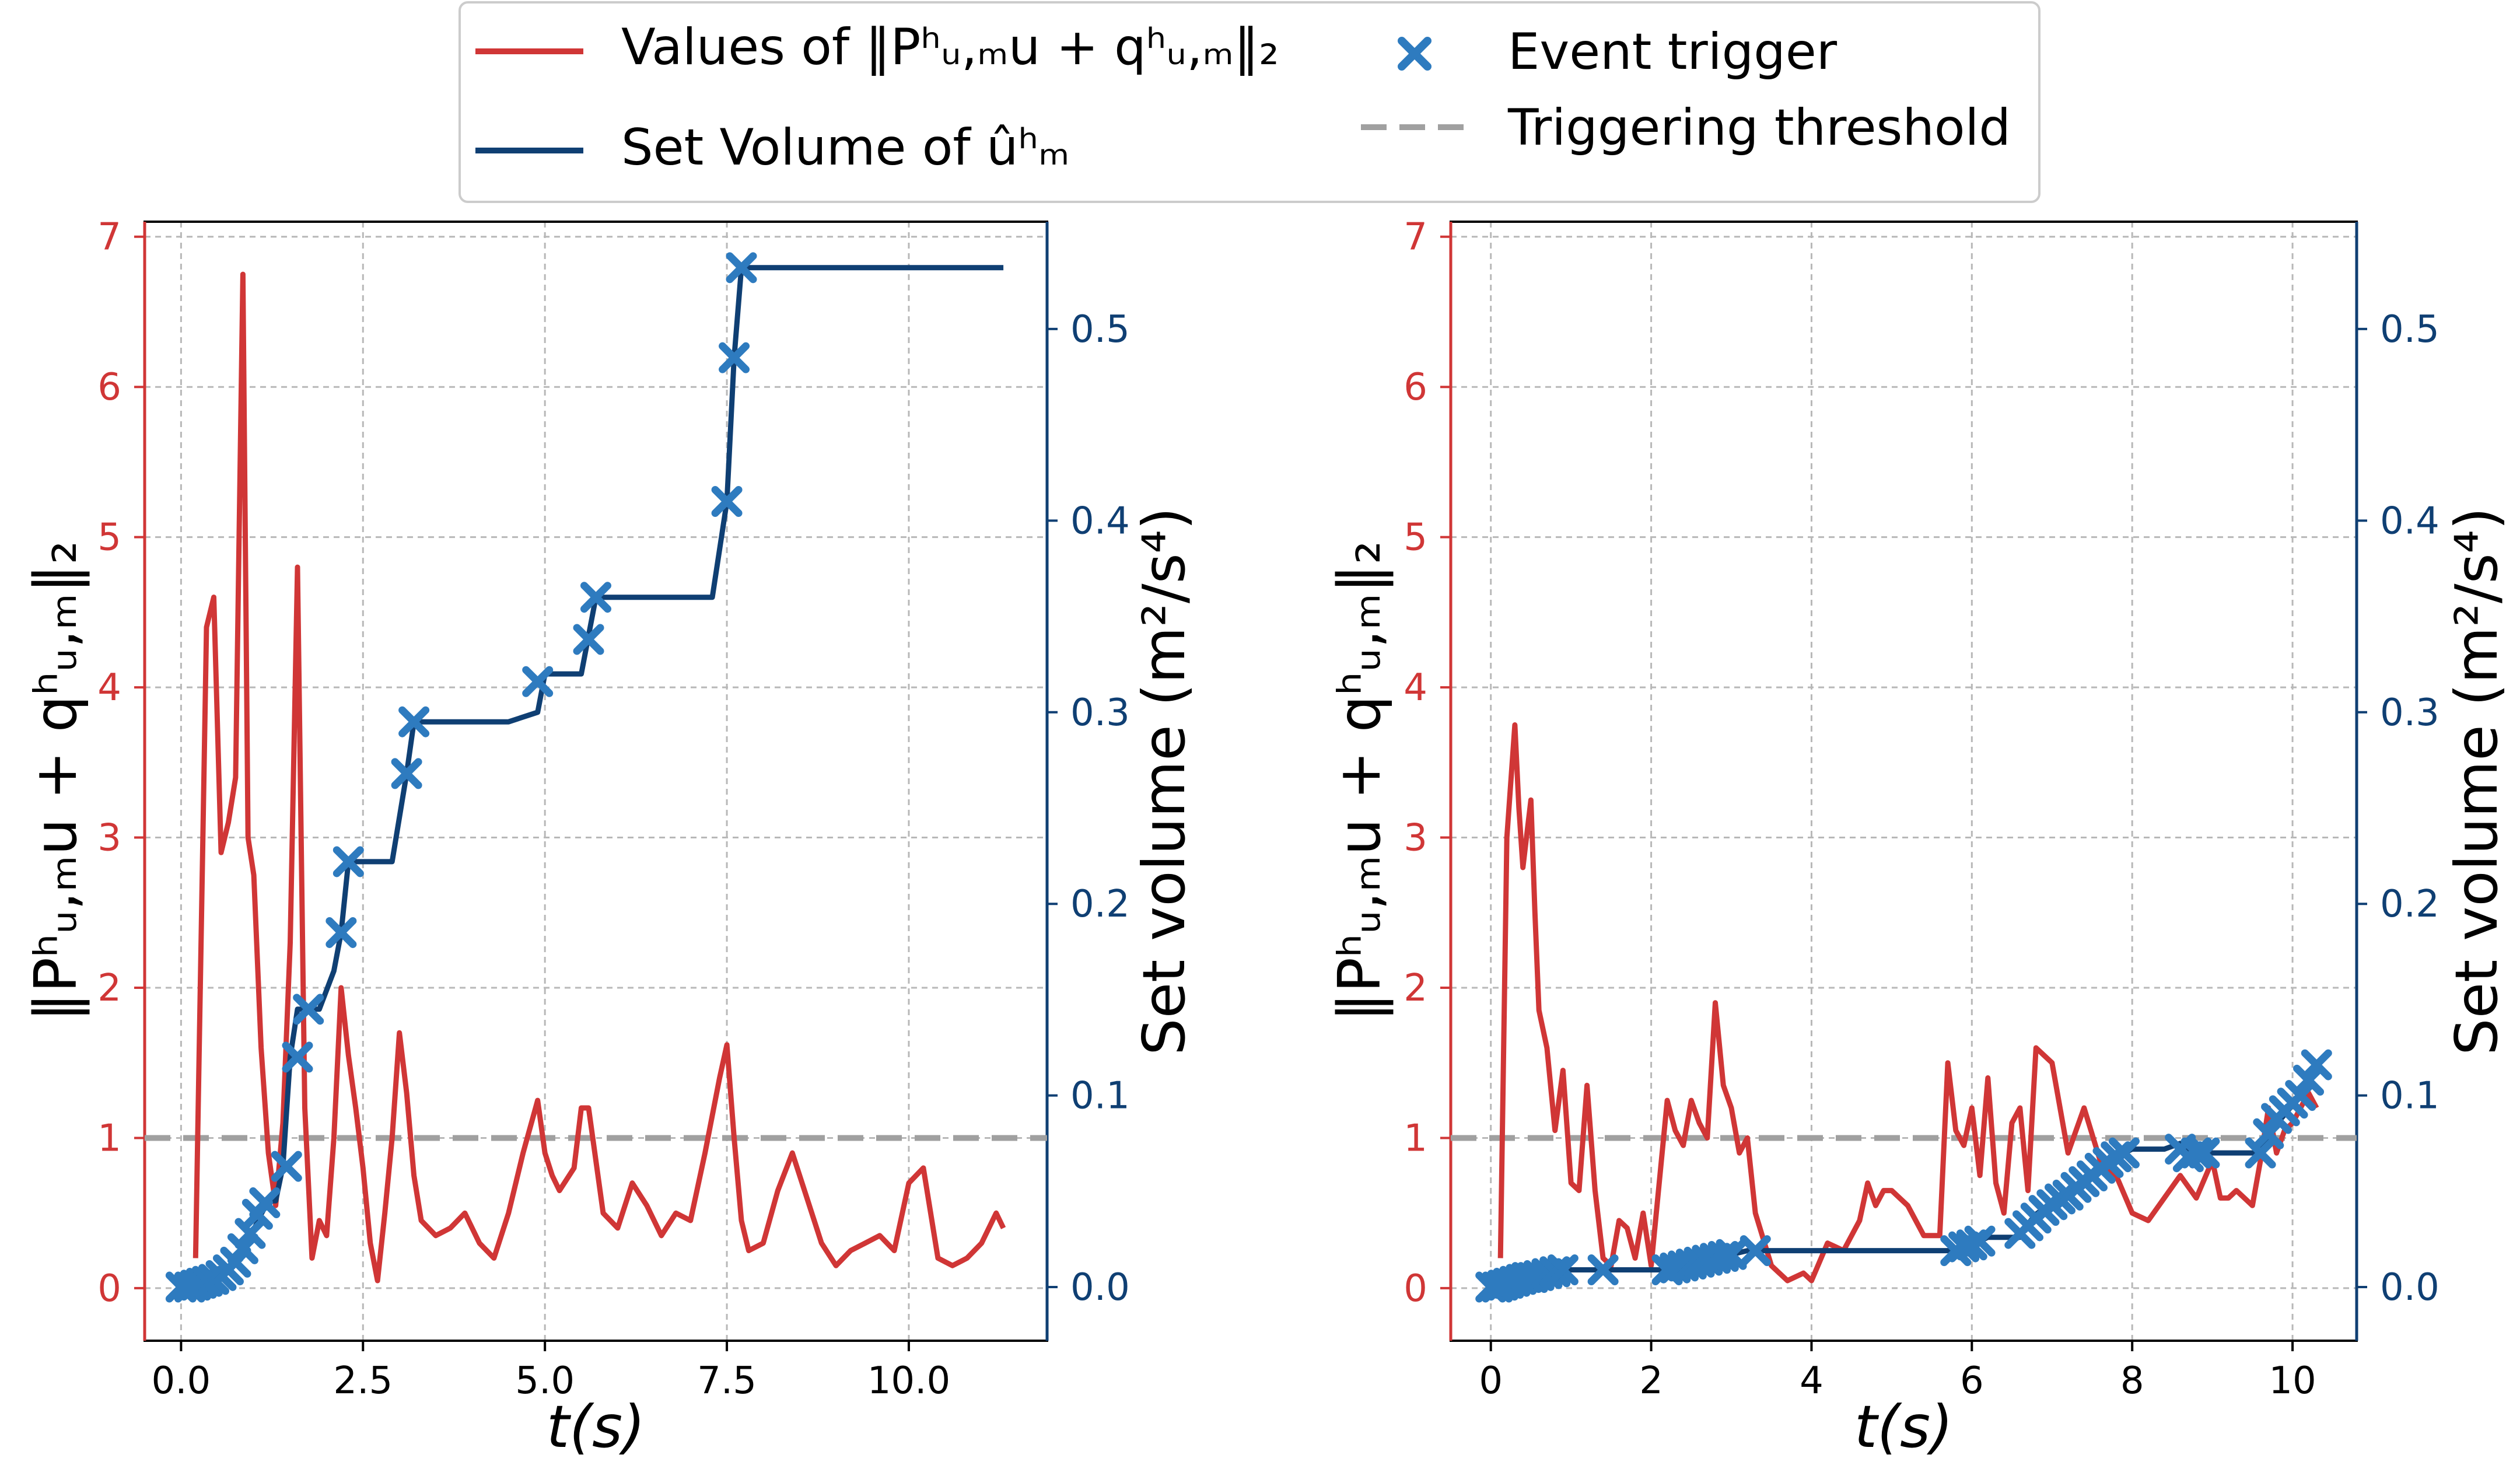 The height and width of the screenshot is (1465, 2520). I want to click on legend-frame, so click(1250, 102).